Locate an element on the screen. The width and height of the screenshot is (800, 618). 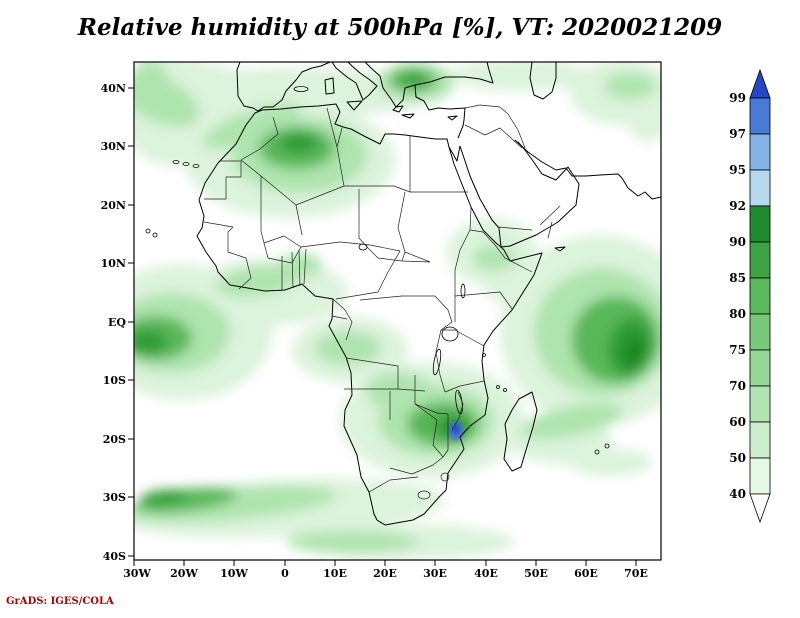
colorbar: 99 97 95 92 90 85 80 75 70 60 50 40 is located at coordinates (750, 296).